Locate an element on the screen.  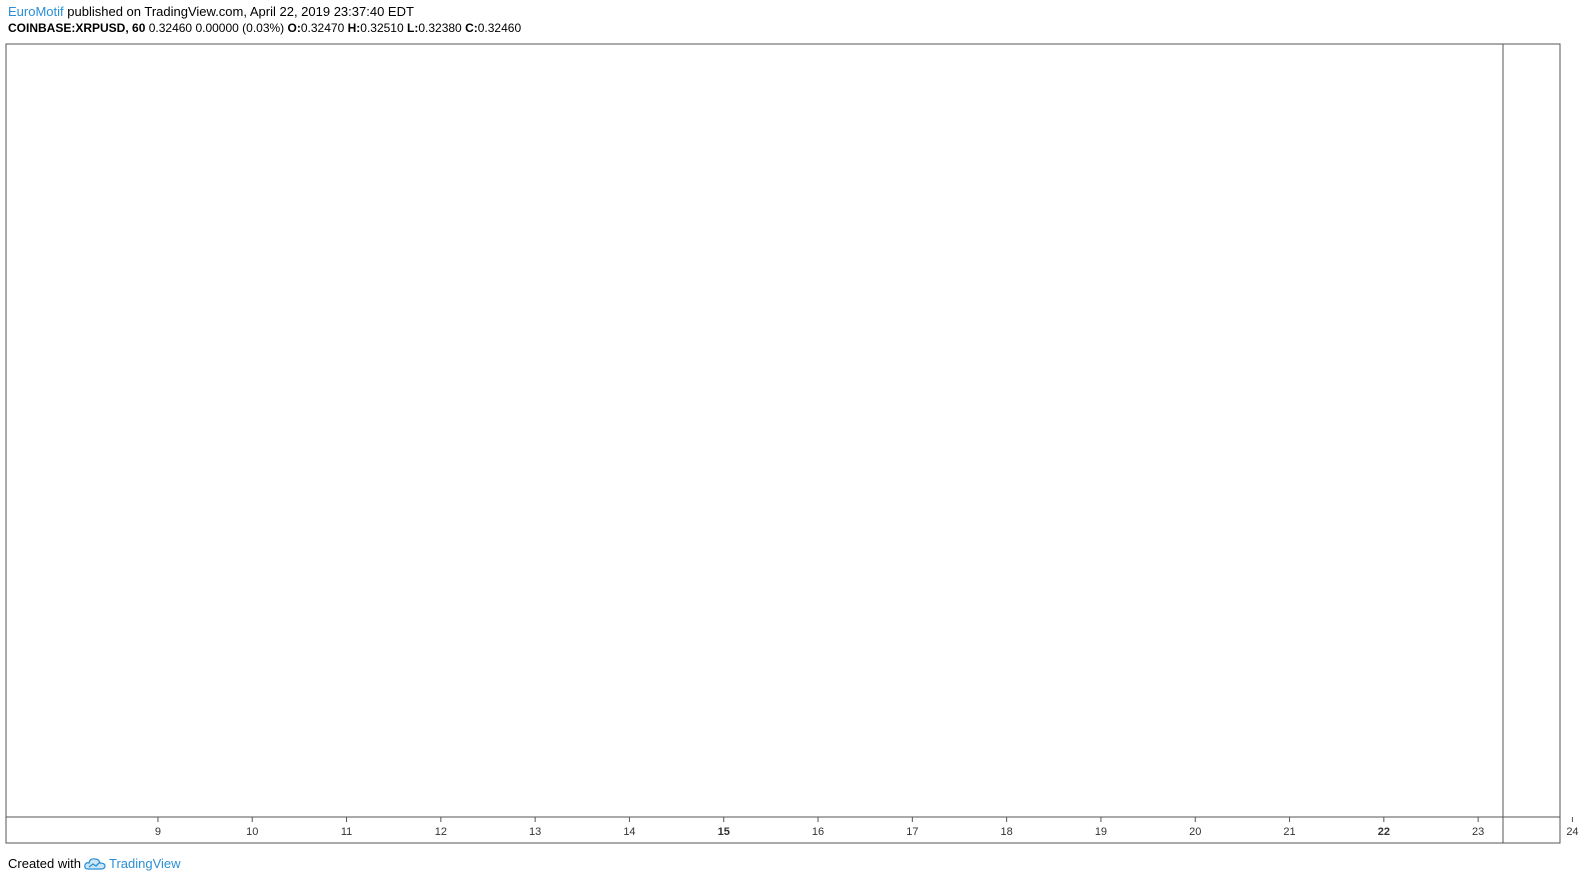
x-tick-label: 11 is located at coordinates (346, 832).